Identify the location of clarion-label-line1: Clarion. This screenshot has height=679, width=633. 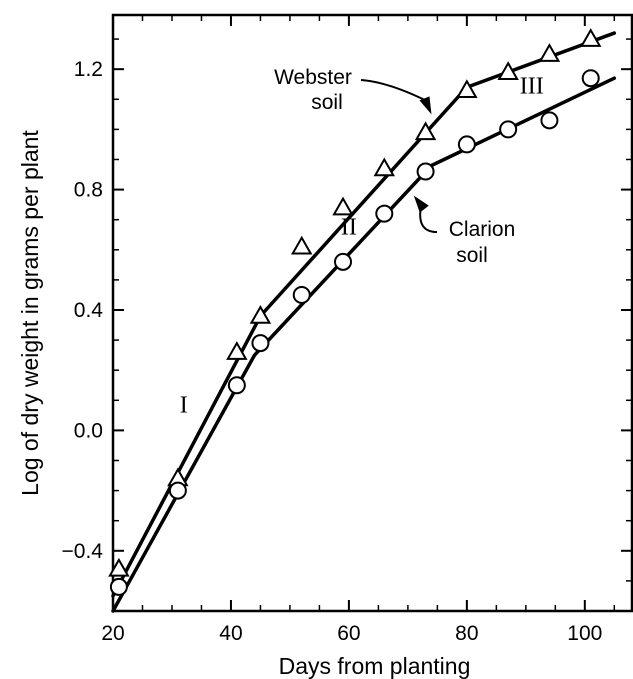
(482, 229).